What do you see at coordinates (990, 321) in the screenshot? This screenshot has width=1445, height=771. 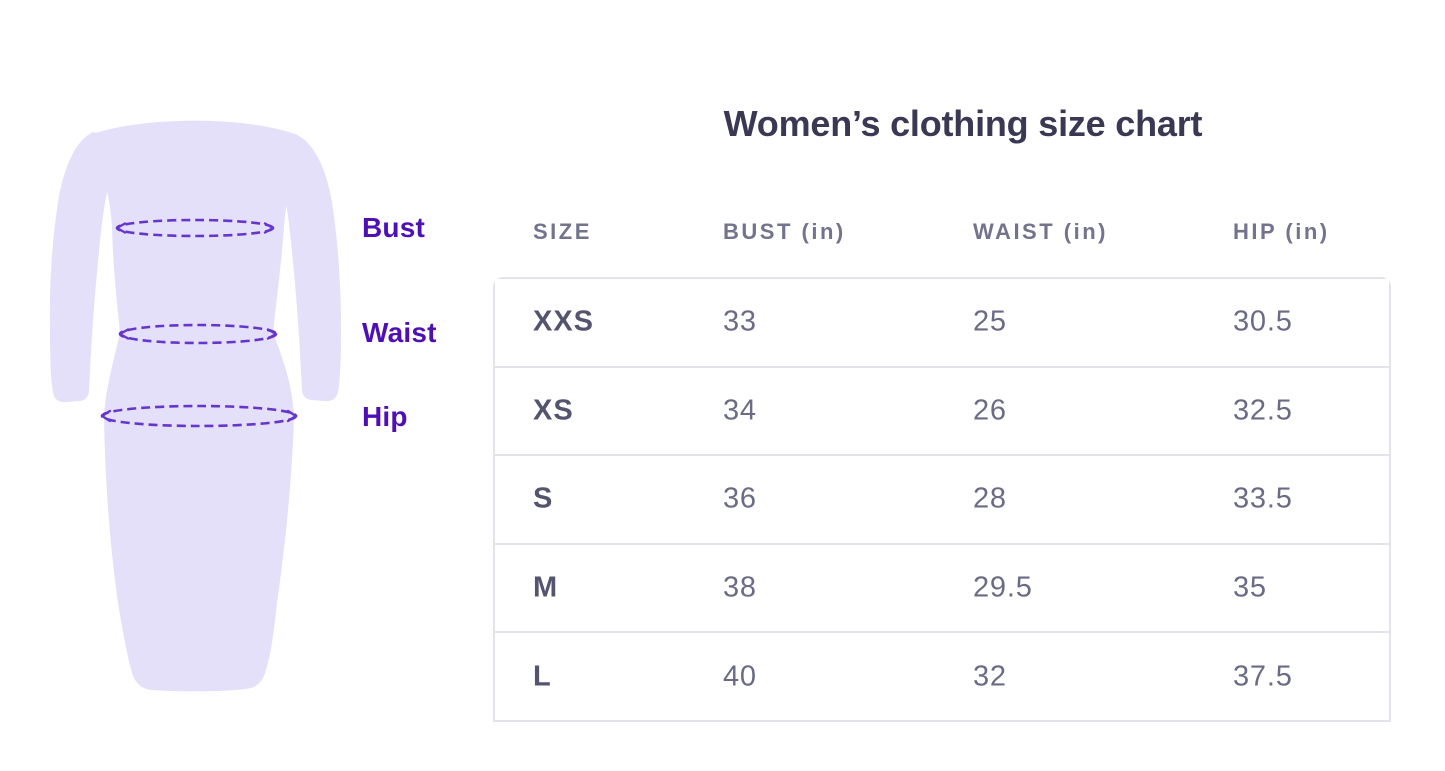 I see `waist-cell: 25` at bounding box center [990, 321].